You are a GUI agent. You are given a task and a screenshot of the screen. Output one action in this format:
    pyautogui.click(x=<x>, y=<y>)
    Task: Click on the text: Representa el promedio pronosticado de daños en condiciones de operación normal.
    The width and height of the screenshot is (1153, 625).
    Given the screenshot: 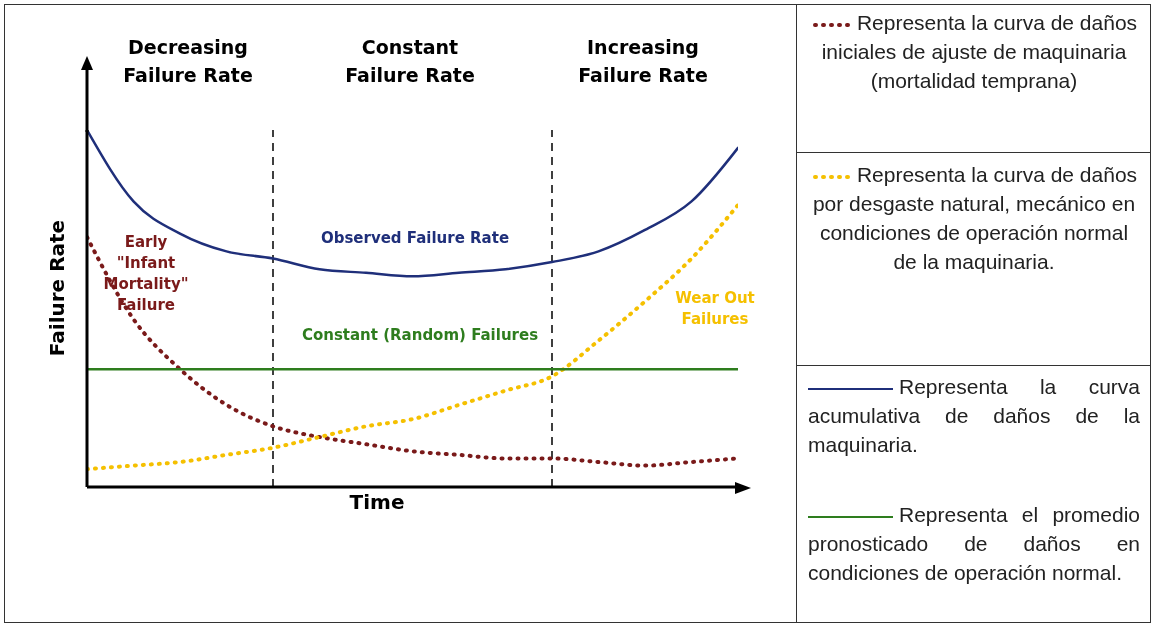 What is the action you would take?
    pyautogui.click(x=974, y=544)
    